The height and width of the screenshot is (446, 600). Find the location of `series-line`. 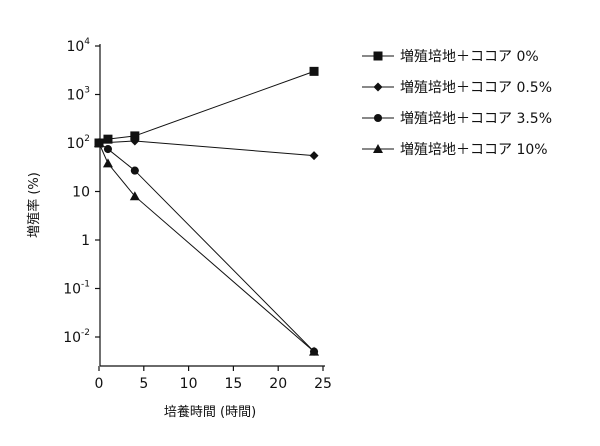

series-line is located at coordinates (206, 148).